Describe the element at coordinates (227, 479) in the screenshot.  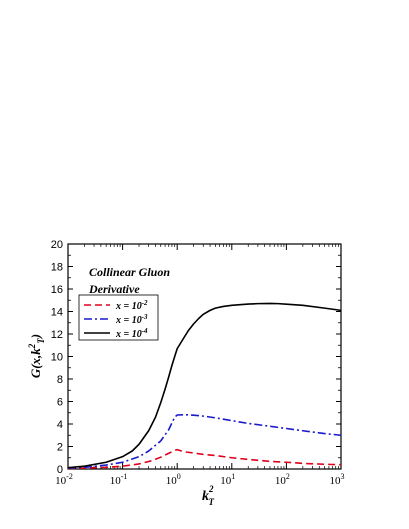
I see `x-tick-label: 10¹` at that location.